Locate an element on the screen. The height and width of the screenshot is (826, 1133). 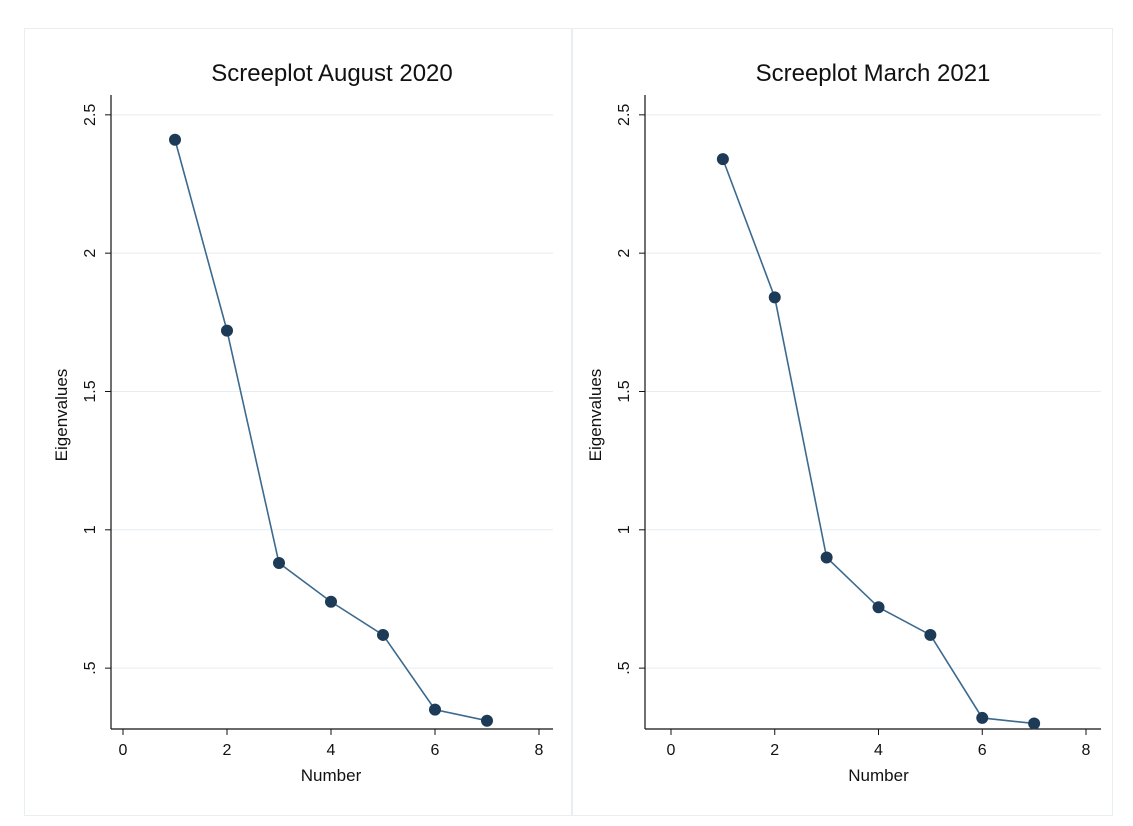
chart-title: Screeplot March 2021 is located at coordinates (873, 73).